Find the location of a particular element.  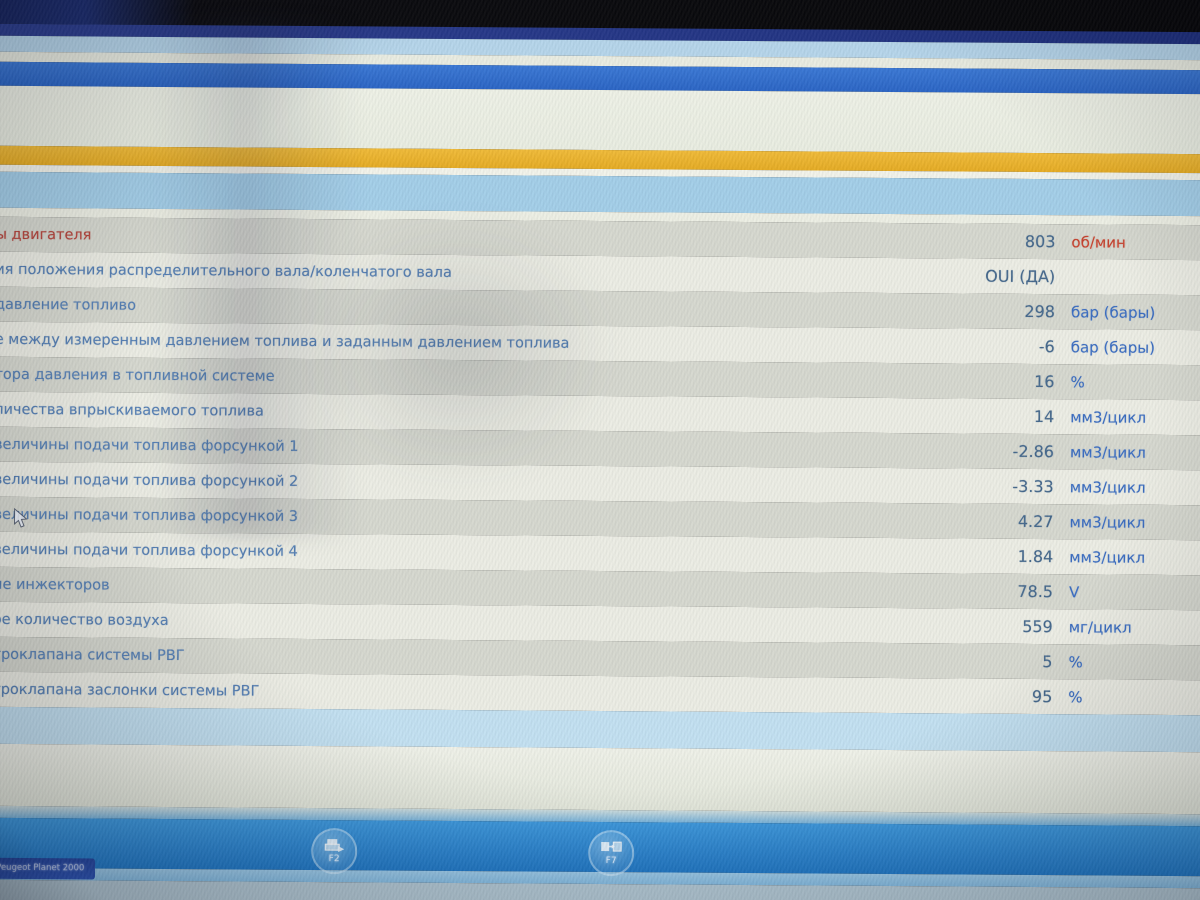

parameter-label: величины подачи топлива форсункой 1 is located at coordinates (149, 445).